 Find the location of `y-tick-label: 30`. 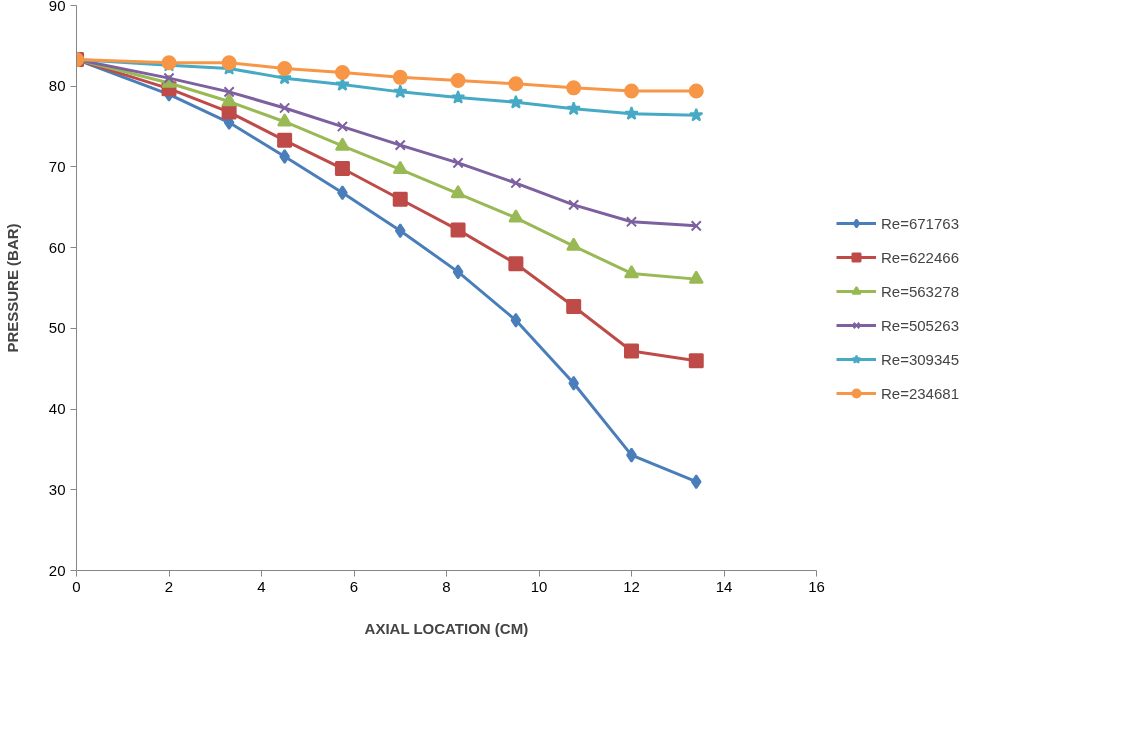

y-tick-label: 30 is located at coordinates (57, 489).